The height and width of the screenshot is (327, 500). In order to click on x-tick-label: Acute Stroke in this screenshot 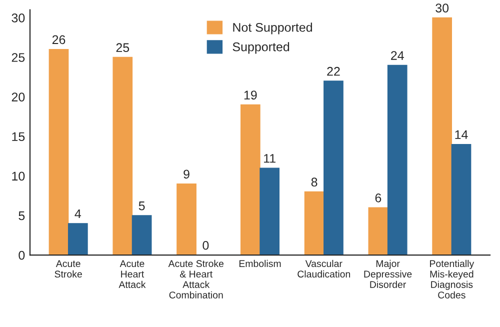, I will do `click(68, 269)`.